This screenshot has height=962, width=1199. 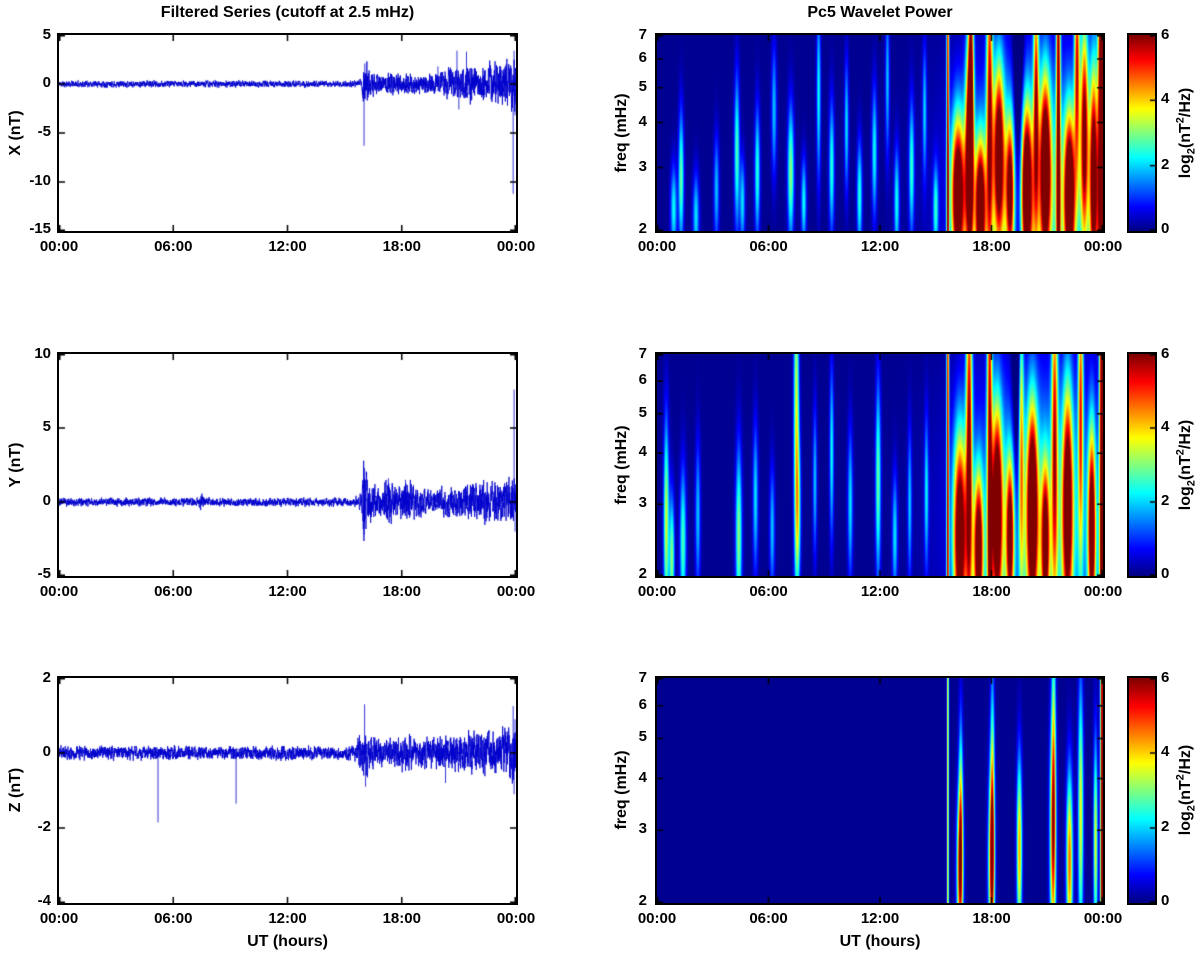 I want to click on tick-label: 10, so click(x=42, y=353).